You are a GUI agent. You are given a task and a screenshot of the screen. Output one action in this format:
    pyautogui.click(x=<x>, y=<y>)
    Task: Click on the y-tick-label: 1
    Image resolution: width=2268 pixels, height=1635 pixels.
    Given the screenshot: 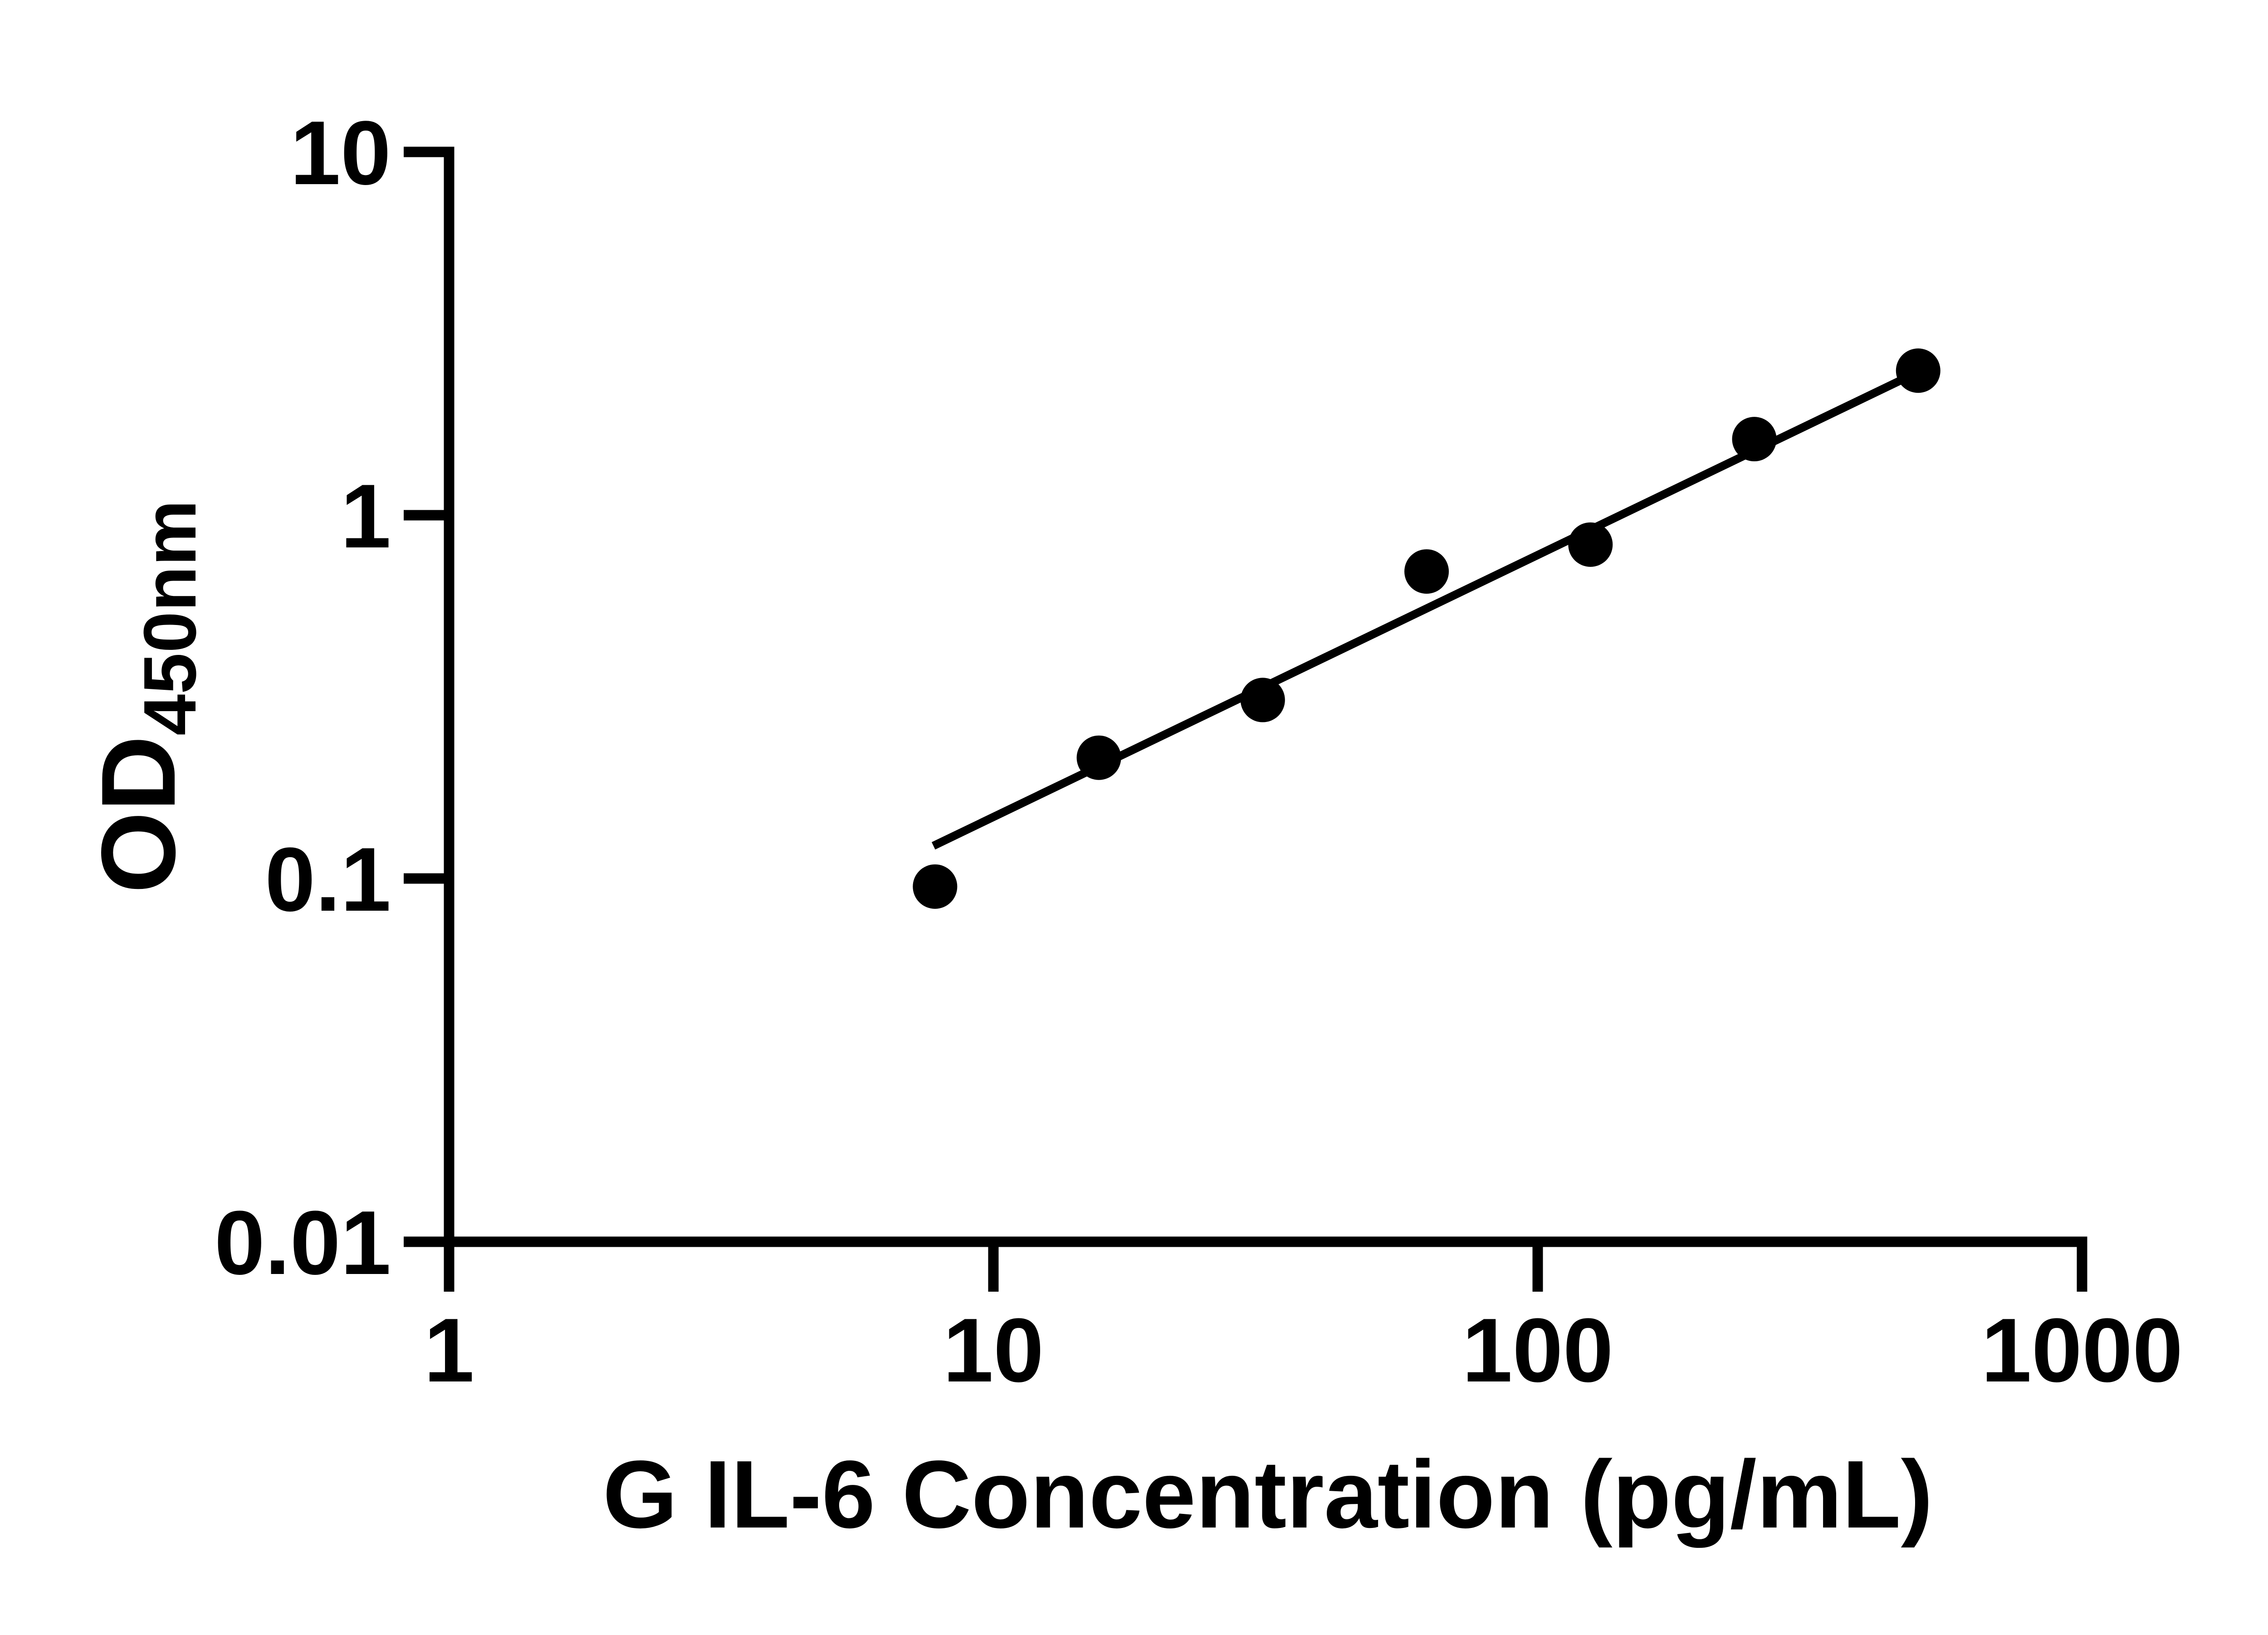 What is the action you would take?
    pyautogui.click(x=366, y=516)
    